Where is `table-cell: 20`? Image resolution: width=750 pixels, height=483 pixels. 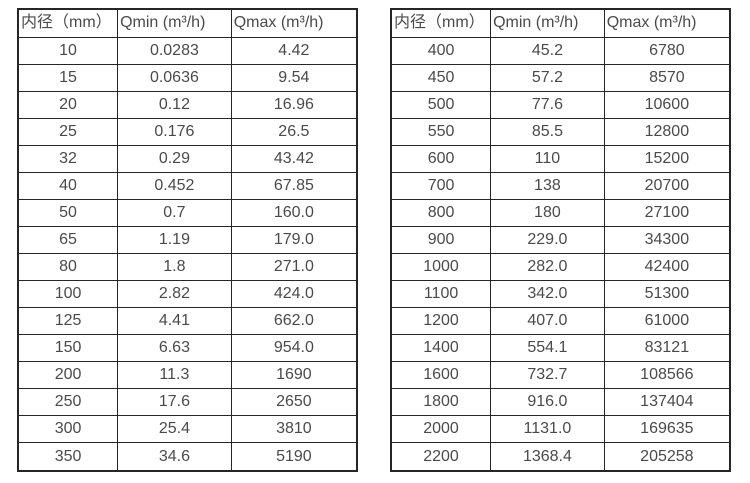
table-cell: 20 is located at coordinates (68, 104).